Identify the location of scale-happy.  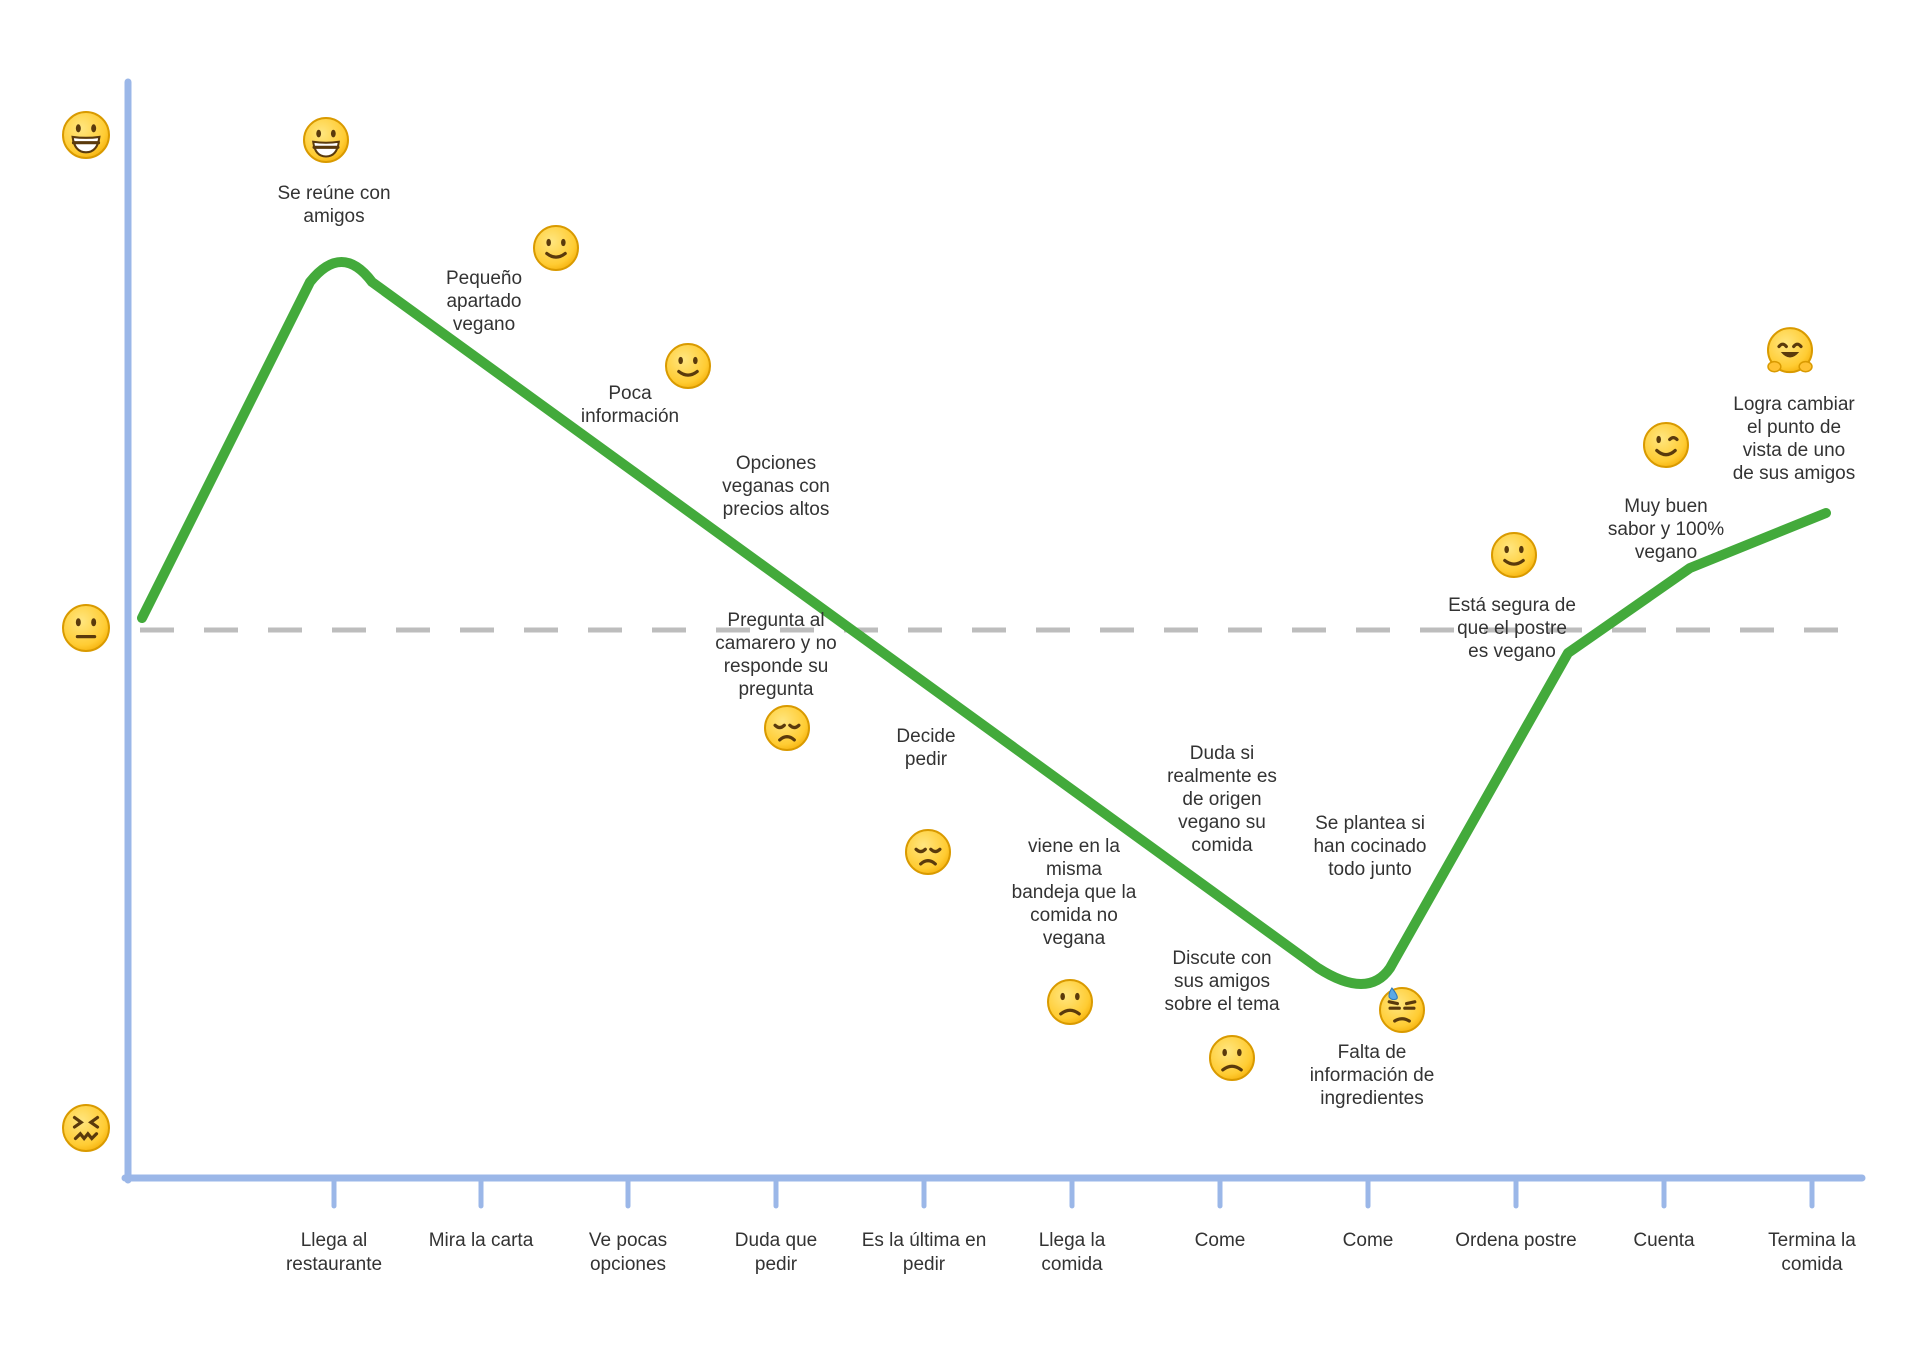
(86, 135).